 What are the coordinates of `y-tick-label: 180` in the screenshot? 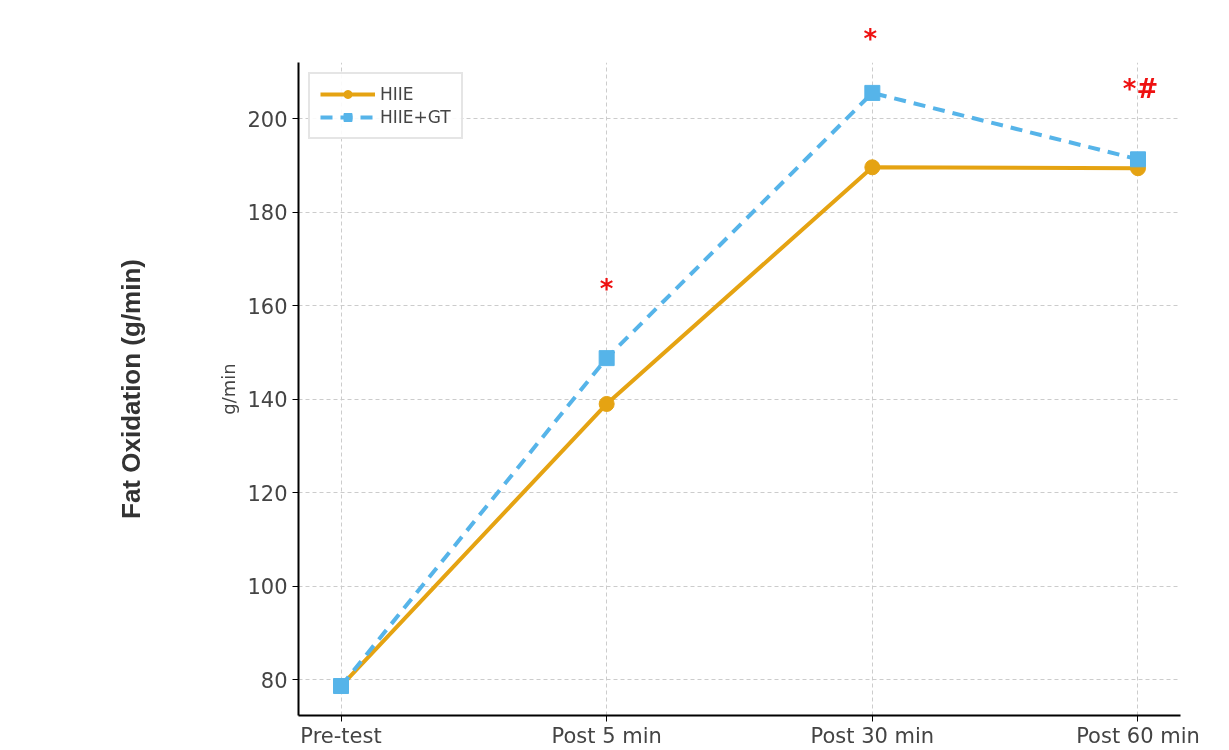 It's located at (267, 213).